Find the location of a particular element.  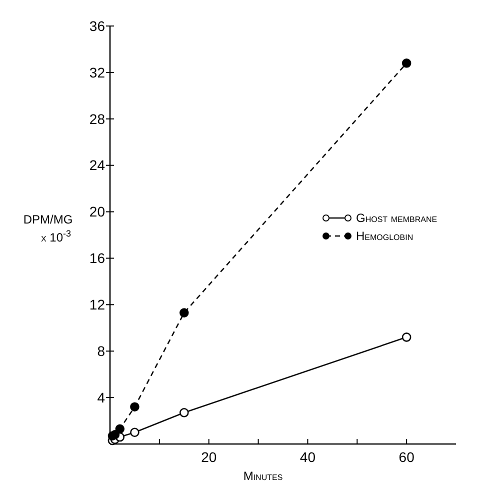

legend-label: Hemoglobin is located at coordinates (385, 236).